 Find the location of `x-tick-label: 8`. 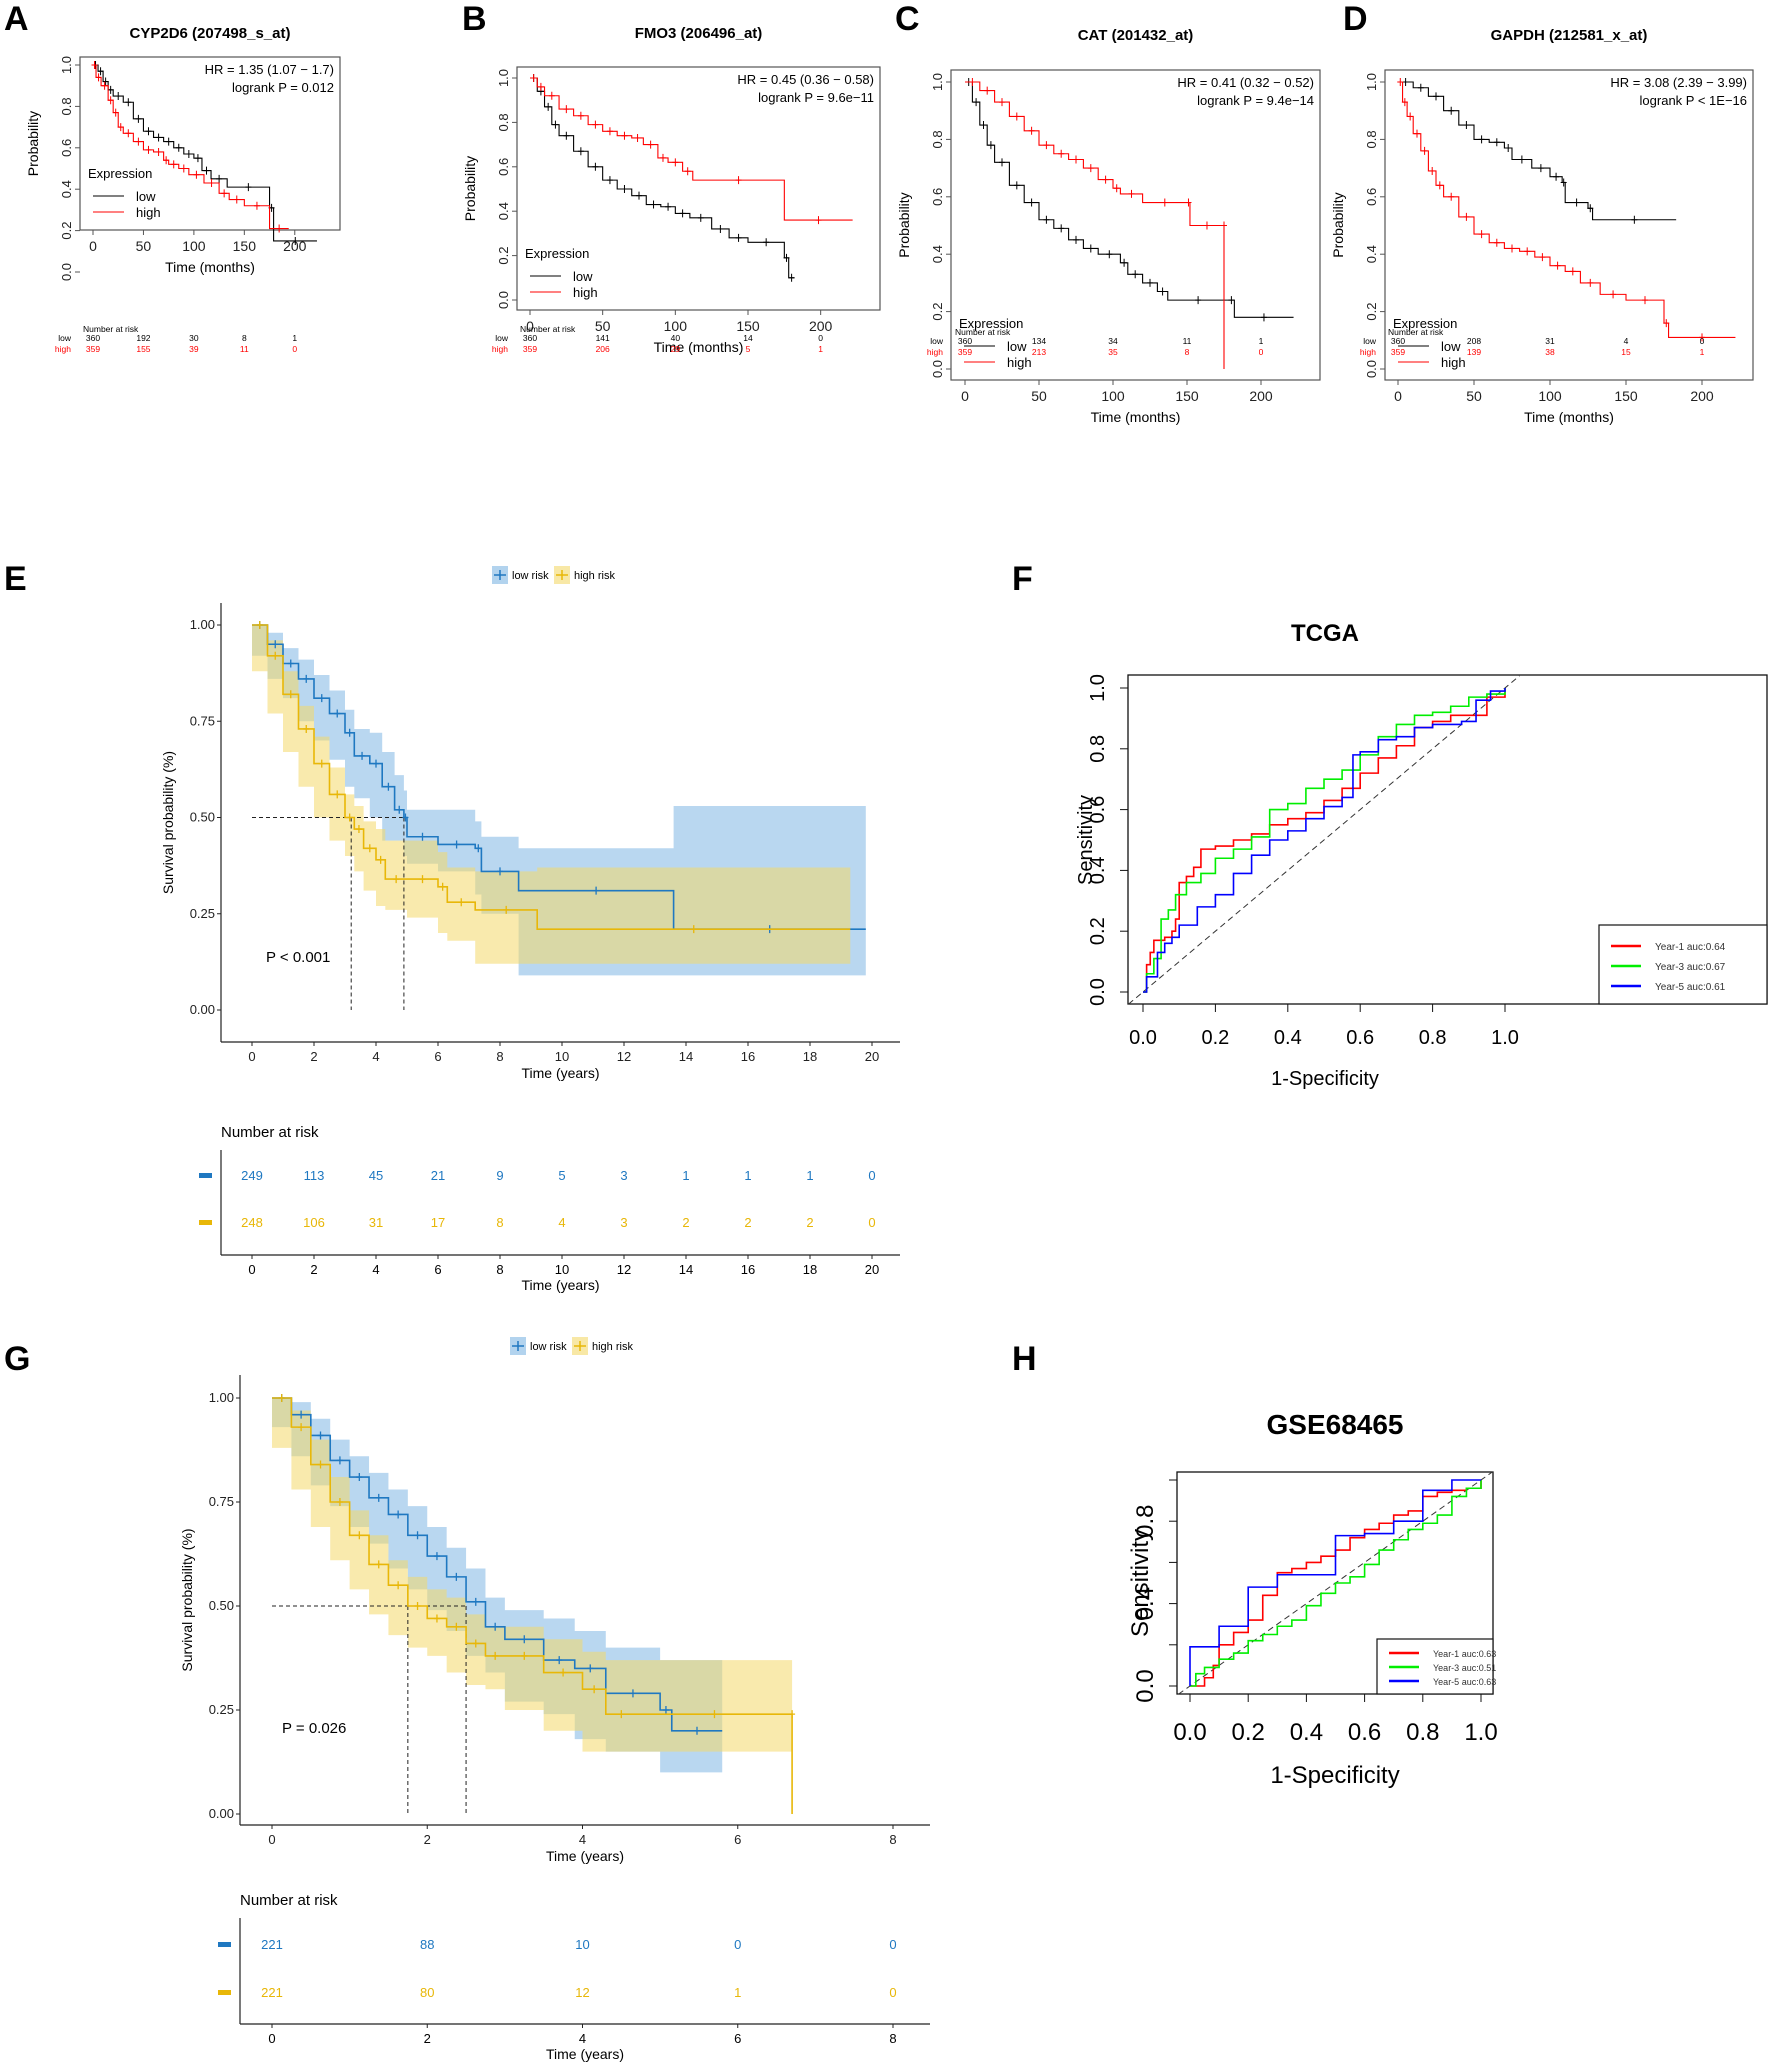

x-tick-label: 8 is located at coordinates (499, 1056).